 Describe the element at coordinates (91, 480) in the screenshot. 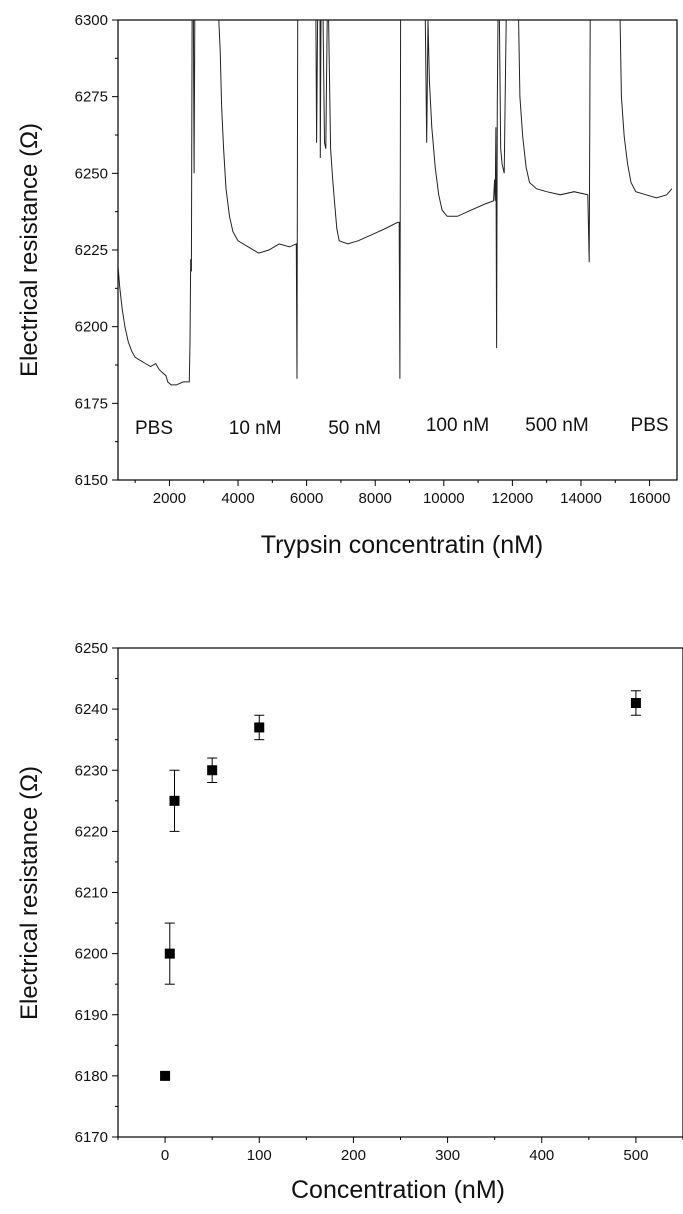

I see `top-y-tick-label: 6150` at that location.